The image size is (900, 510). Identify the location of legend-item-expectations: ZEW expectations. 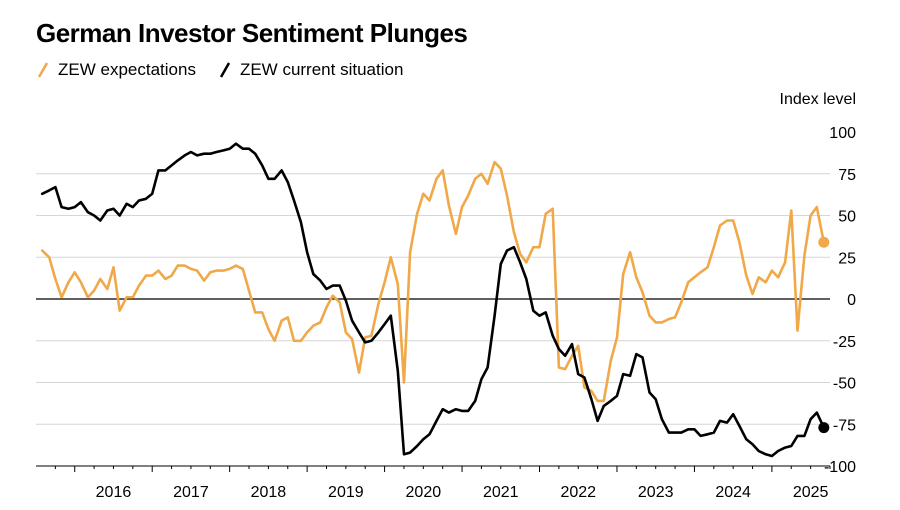
(116, 70).